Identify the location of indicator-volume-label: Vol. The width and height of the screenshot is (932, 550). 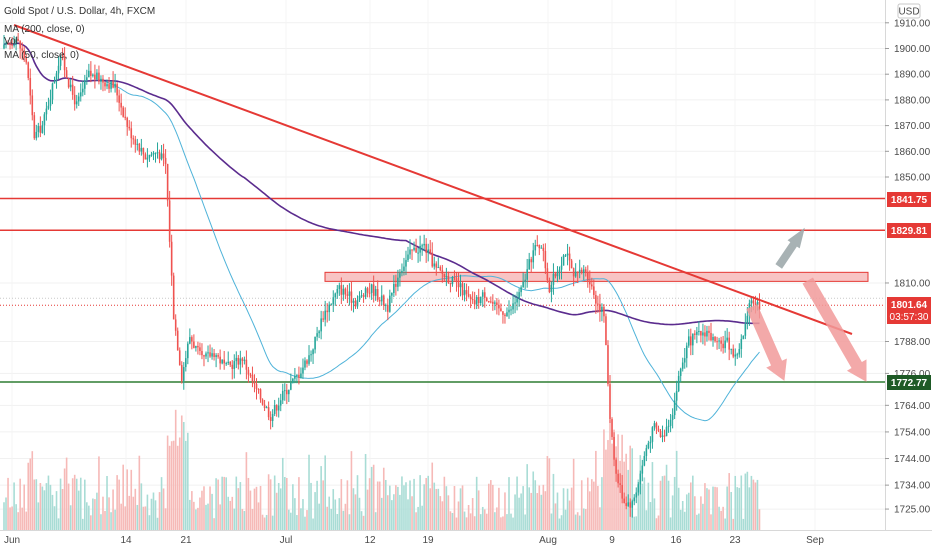
(11, 41).